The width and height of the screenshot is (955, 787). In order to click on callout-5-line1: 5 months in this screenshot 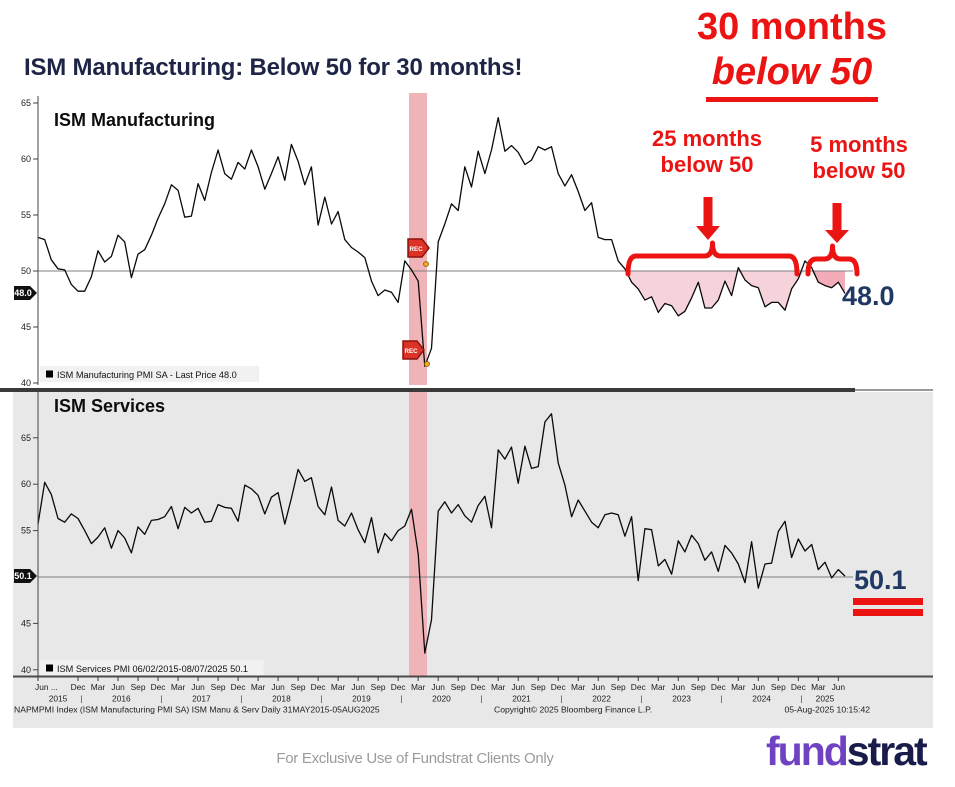, I will do `click(859, 144)`.